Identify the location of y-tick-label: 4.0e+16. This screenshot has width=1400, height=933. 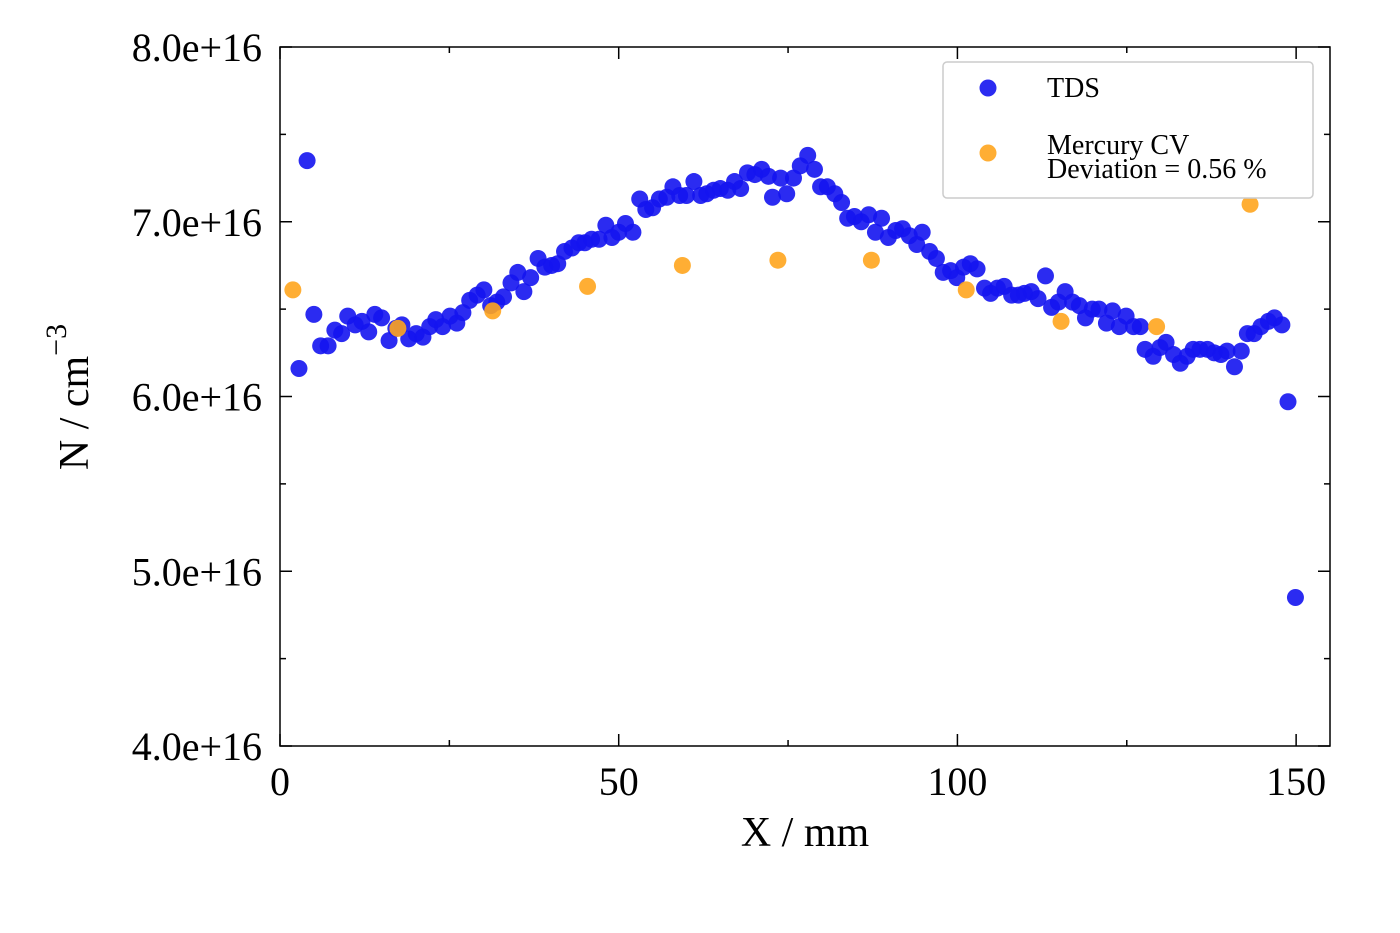
(197, 746).